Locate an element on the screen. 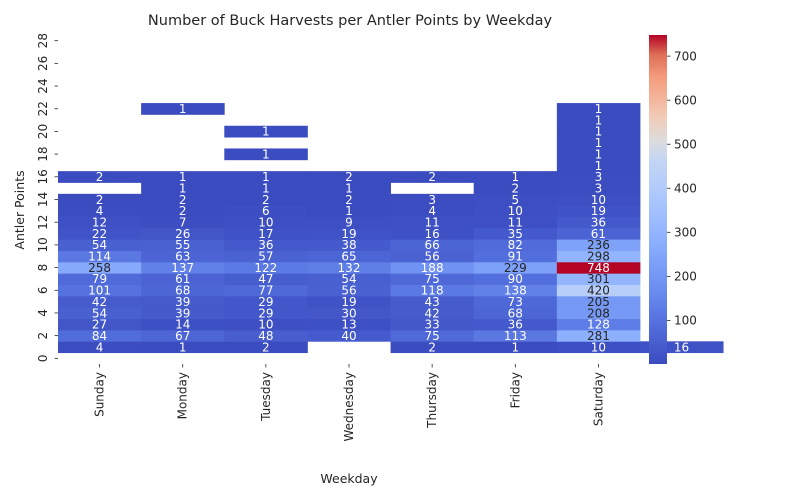  heatmap-cell-label: 281 is located at coordinates (598, 336).